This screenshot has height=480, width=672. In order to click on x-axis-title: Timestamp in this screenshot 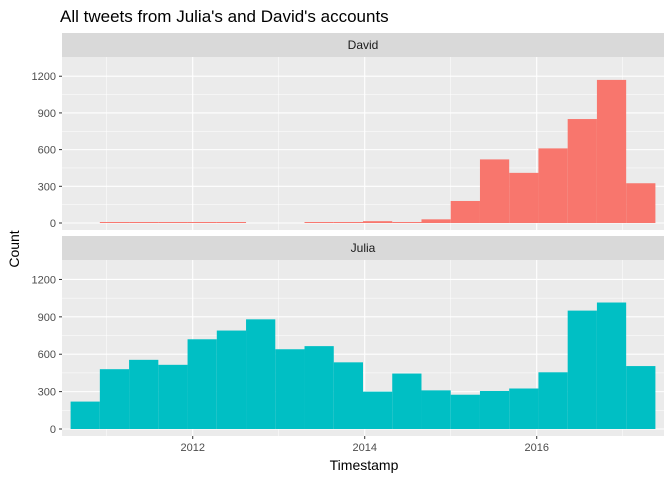, I will do `click(364, 465)`.